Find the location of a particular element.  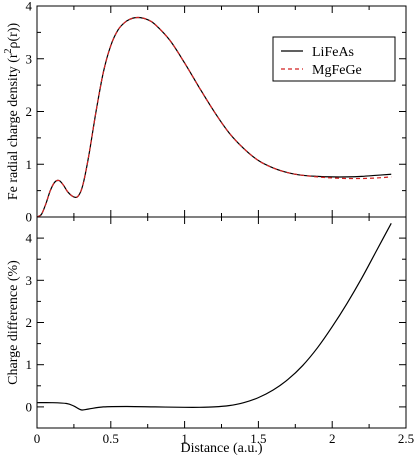

x-tick-label: 0 is located at coordinates (37, 438).